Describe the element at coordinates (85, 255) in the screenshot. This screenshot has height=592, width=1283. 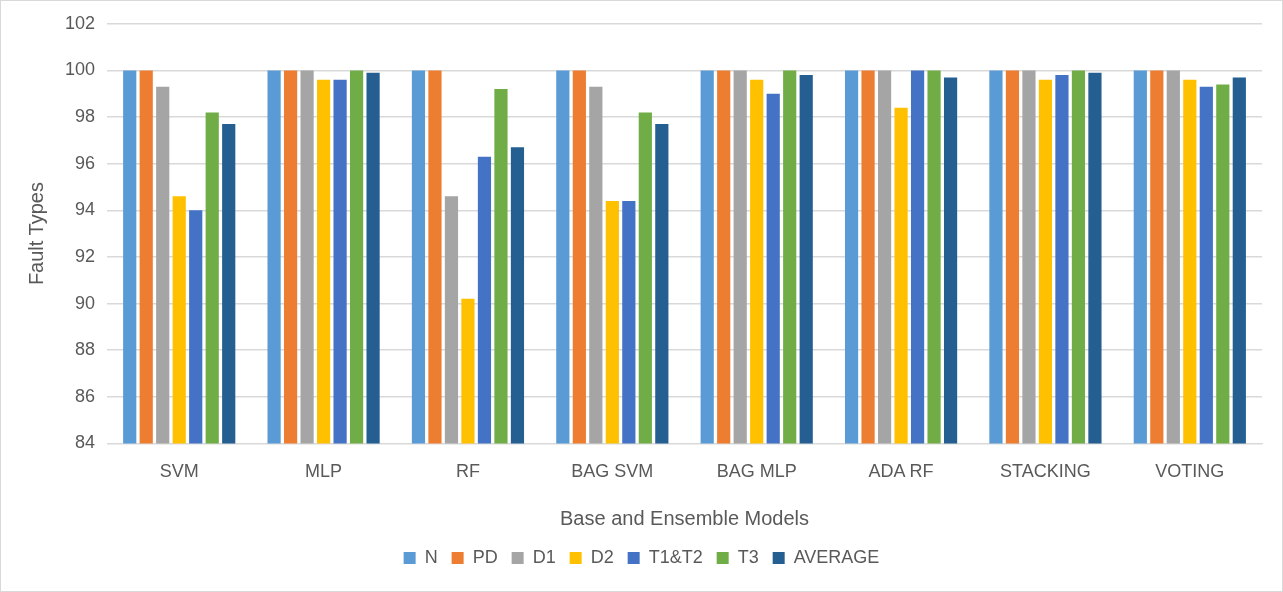
I see `y-tick-label: 92` at that location.